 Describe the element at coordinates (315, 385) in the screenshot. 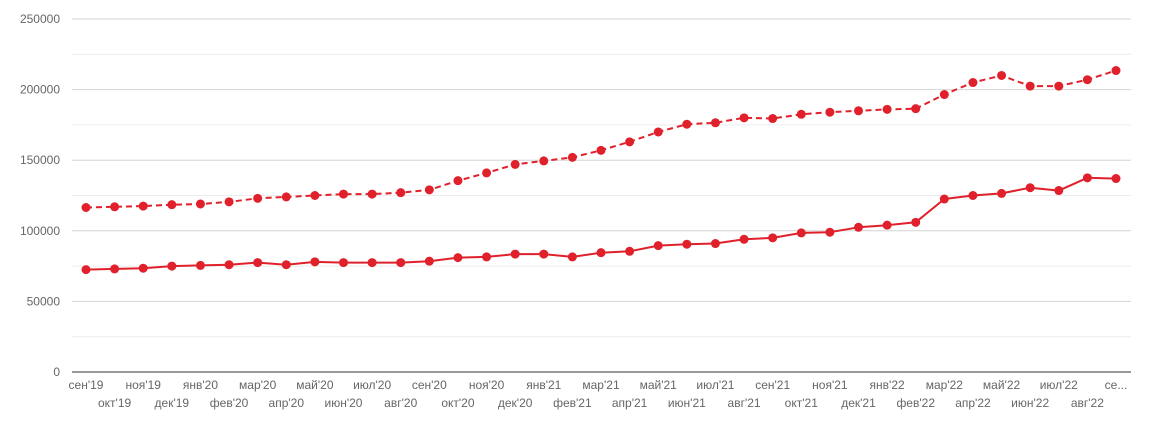

I see `x-tick-label: май'20` at that location.